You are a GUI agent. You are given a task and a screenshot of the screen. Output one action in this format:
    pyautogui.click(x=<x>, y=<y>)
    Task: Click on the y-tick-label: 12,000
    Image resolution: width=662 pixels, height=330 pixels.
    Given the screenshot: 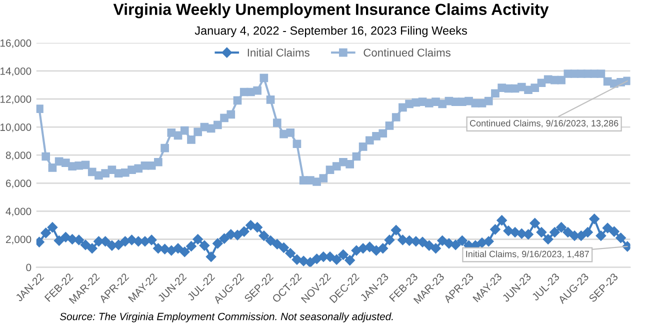 What is the action you would take?
    pyautogui.click(x=16, y=100)
    